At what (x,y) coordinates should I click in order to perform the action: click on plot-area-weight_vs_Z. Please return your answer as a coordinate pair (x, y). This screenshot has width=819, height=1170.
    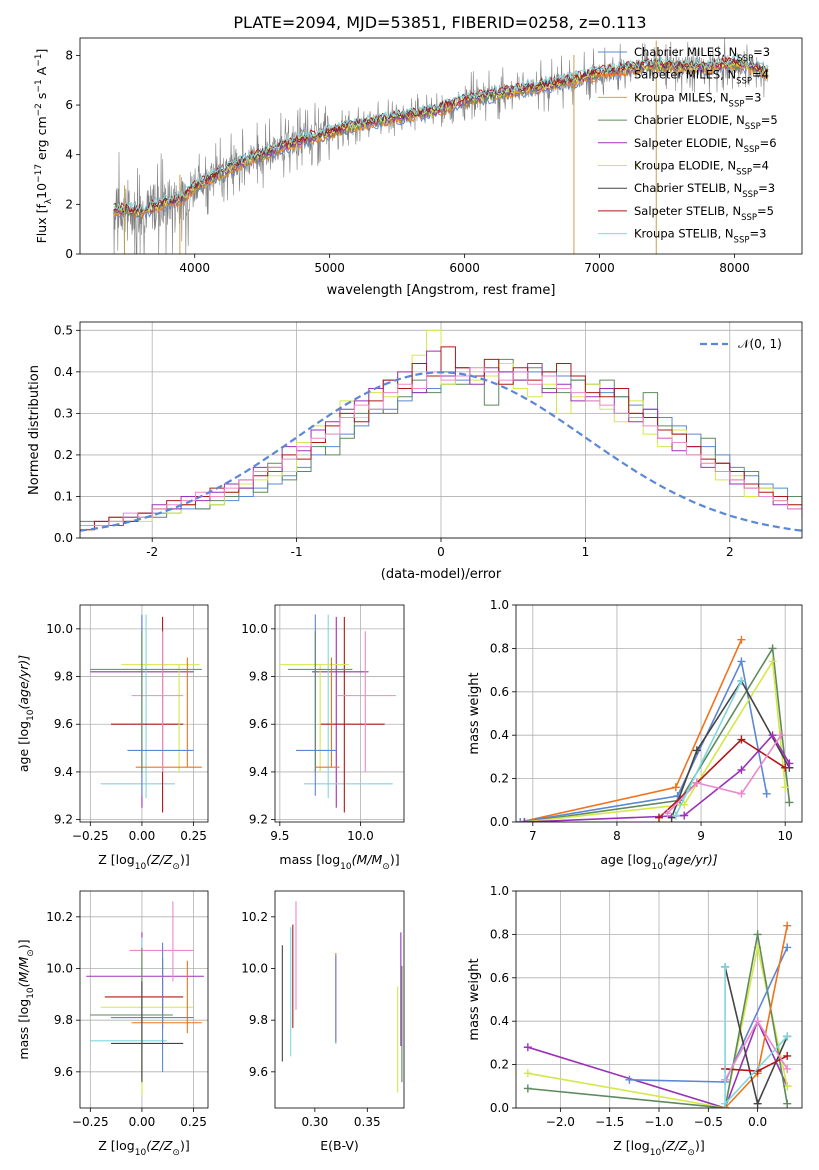
    Looking at the image, I should click on (657, 1014).